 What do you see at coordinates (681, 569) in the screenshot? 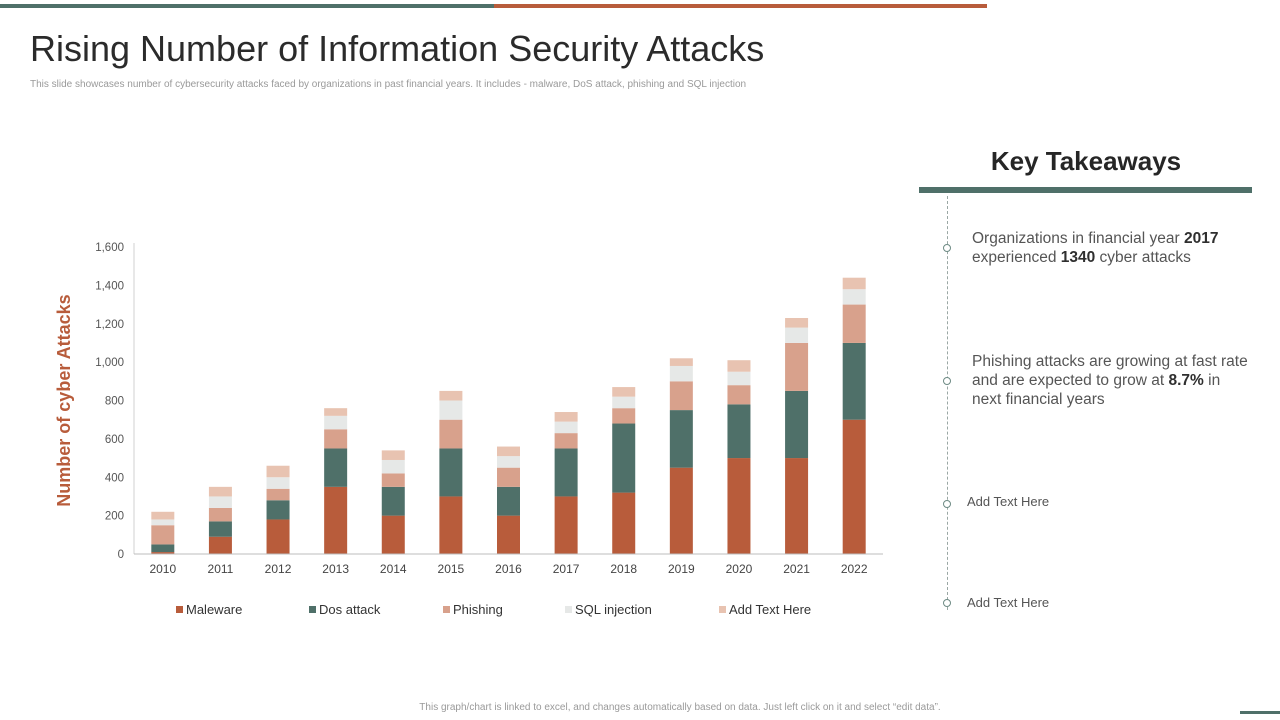
I see `x-tick-label: 2019` at bounding box center [681, 569].